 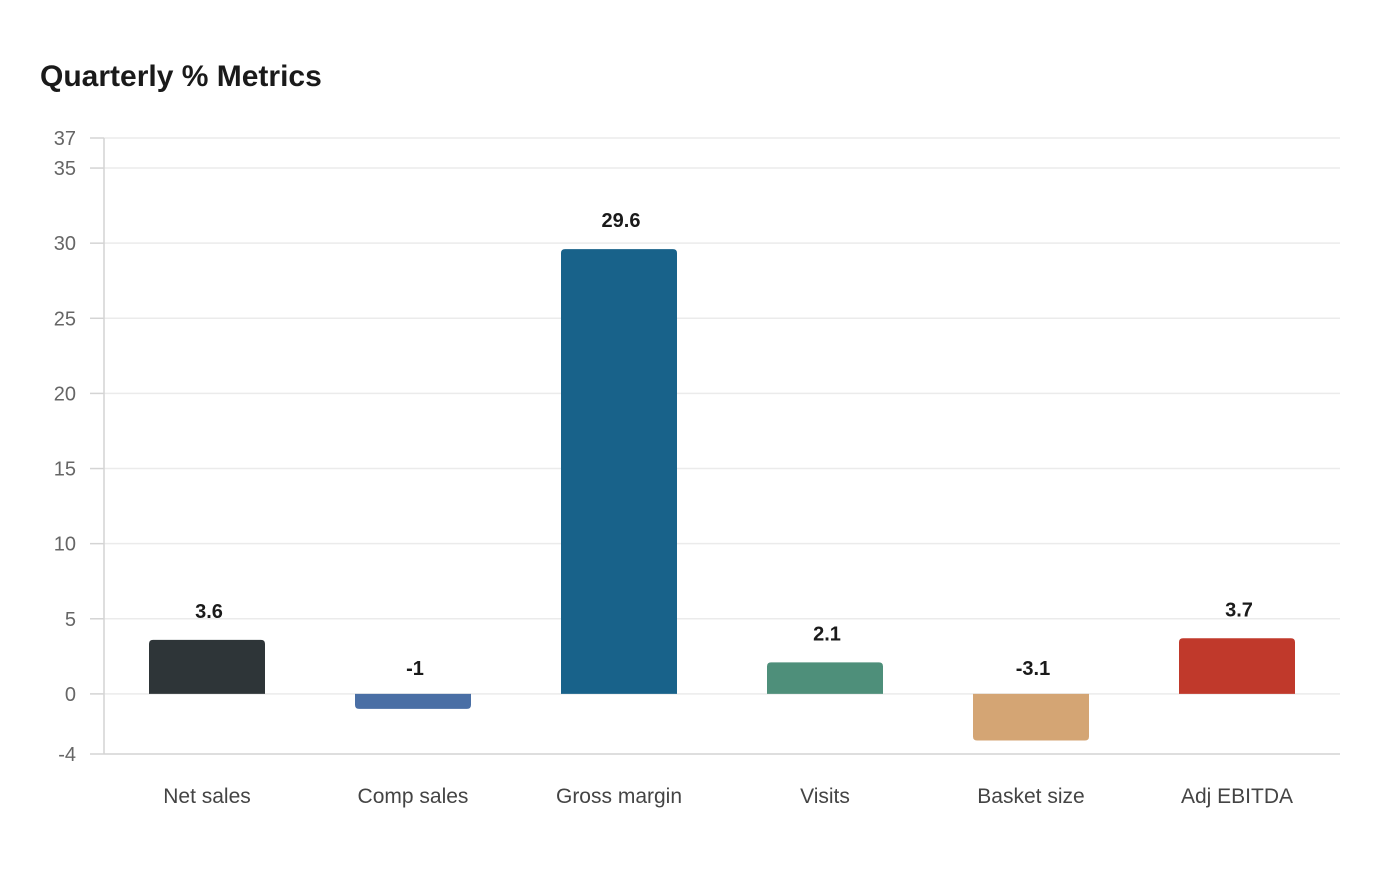 I want to click on y-tick-label: -4, so click(x=67, y=755).